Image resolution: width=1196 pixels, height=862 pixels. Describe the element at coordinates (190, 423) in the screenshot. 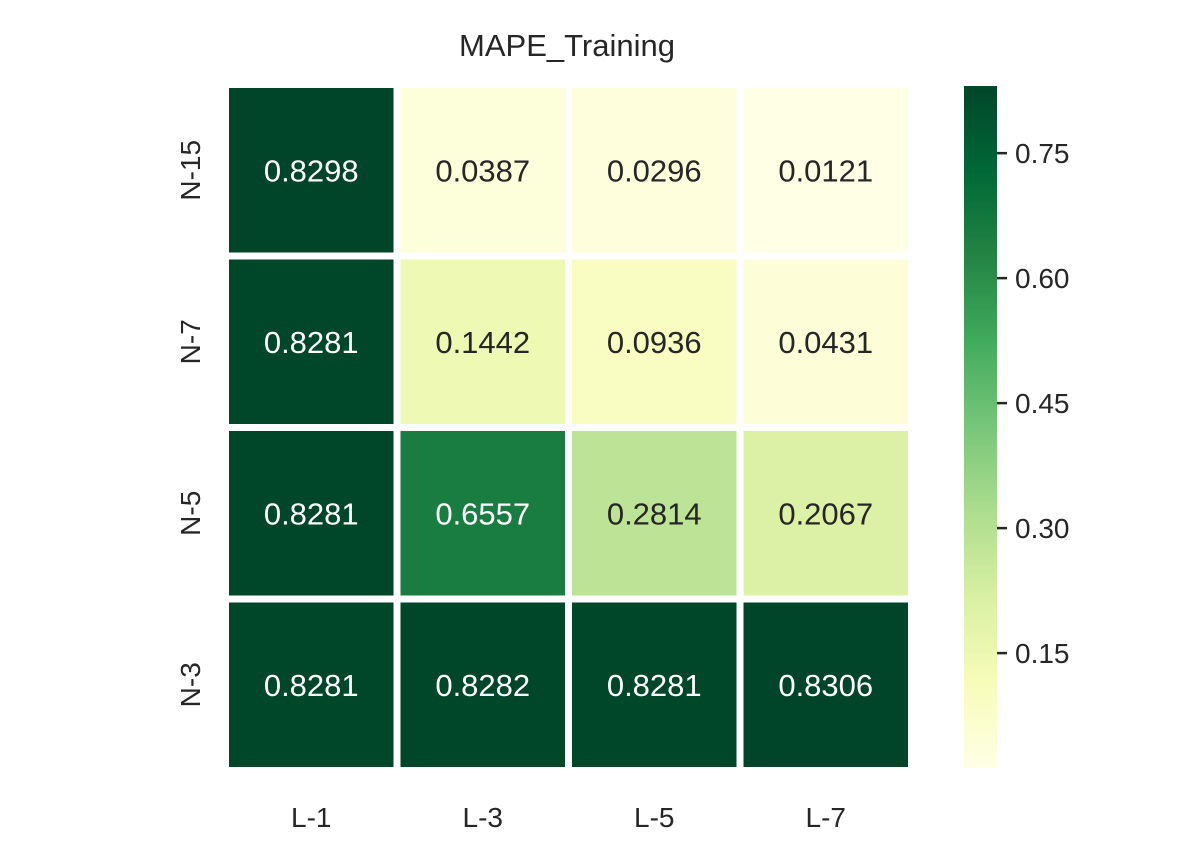

I see `y-axis-tick-labels: N-15 N-7 N-5 N-3` at that location.